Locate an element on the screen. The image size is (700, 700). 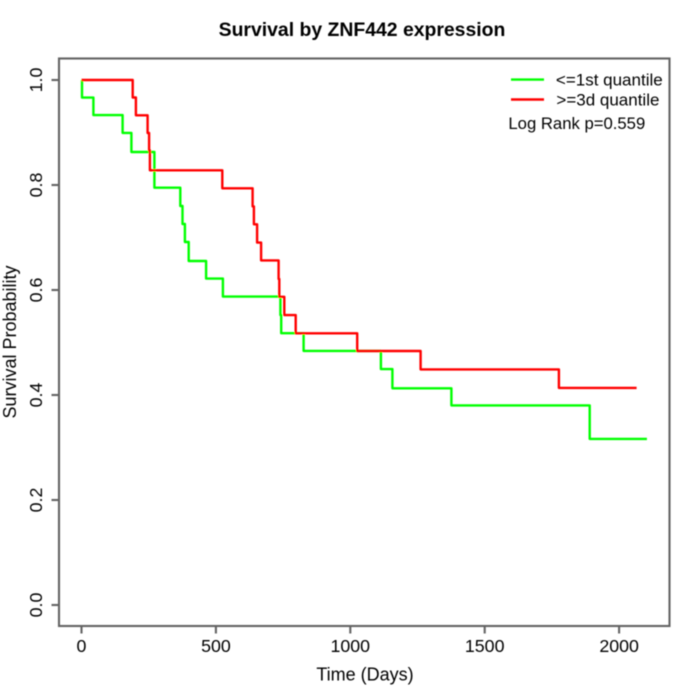
svg-text: Survival by ZNF442 expression is located at coordinates (362, 30).